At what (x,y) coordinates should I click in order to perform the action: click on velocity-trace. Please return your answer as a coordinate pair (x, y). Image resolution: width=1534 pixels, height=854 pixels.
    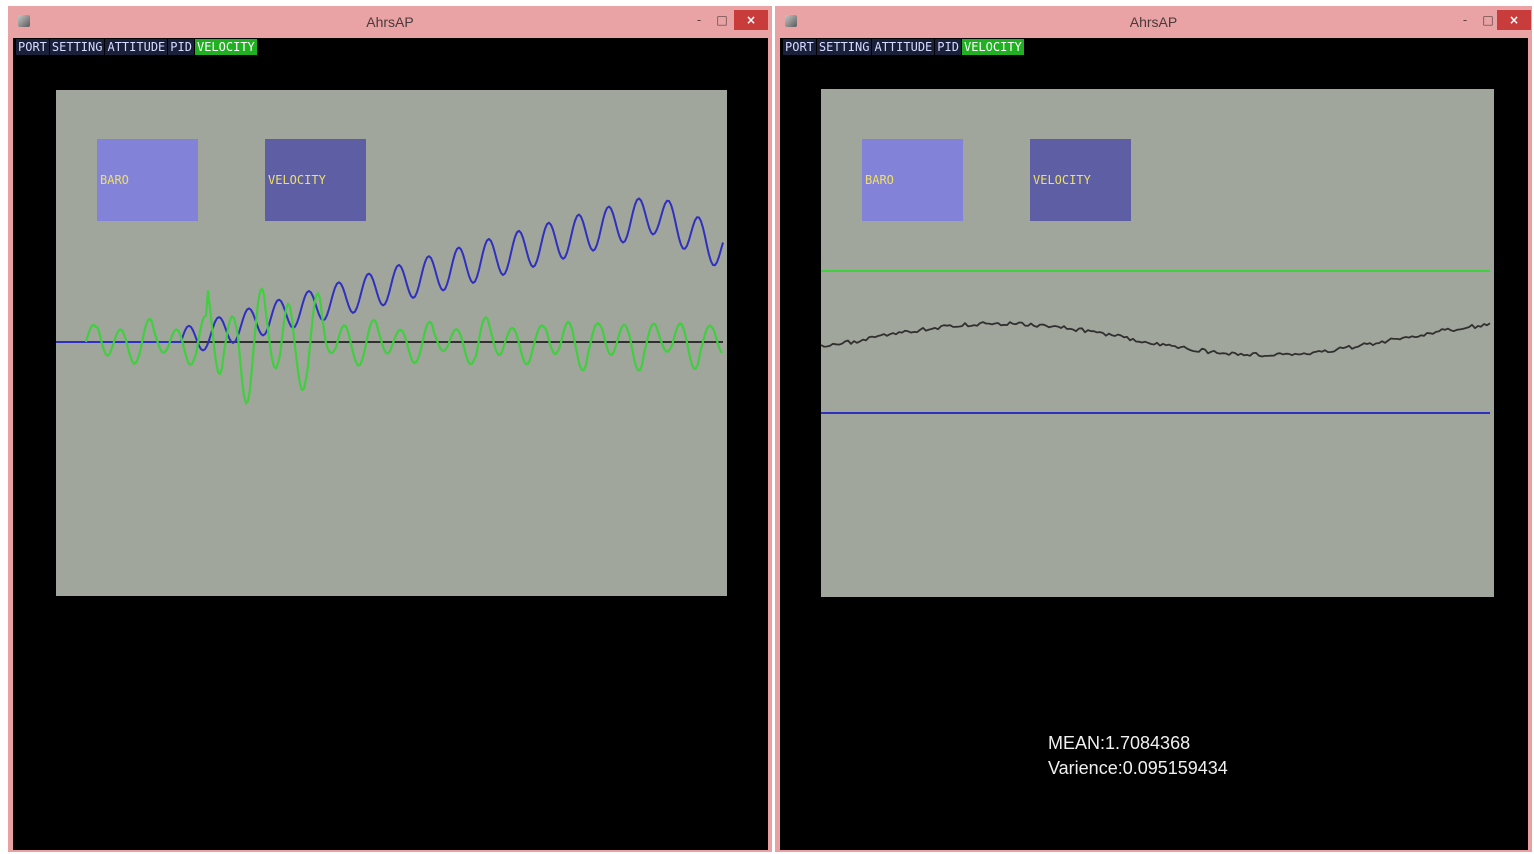
    Looking at the image, I should click on (403, 346).